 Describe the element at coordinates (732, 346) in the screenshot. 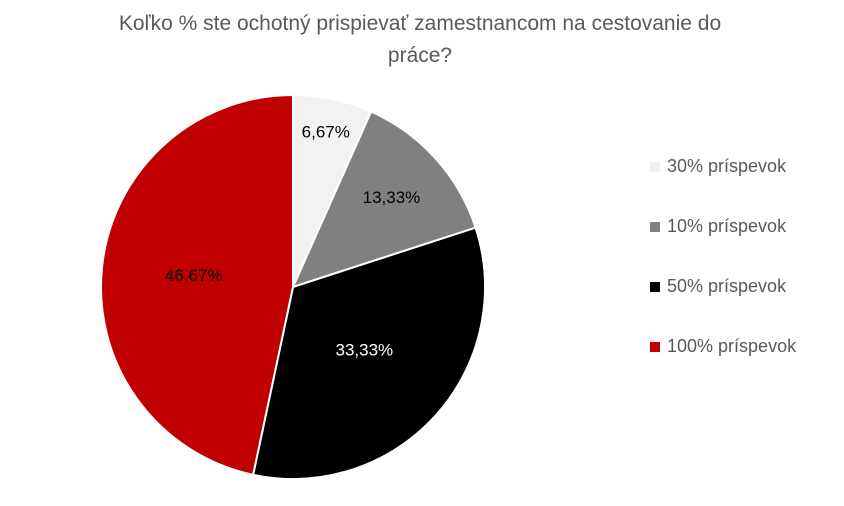

I see `legend-label: 100% príspevok` at that location.